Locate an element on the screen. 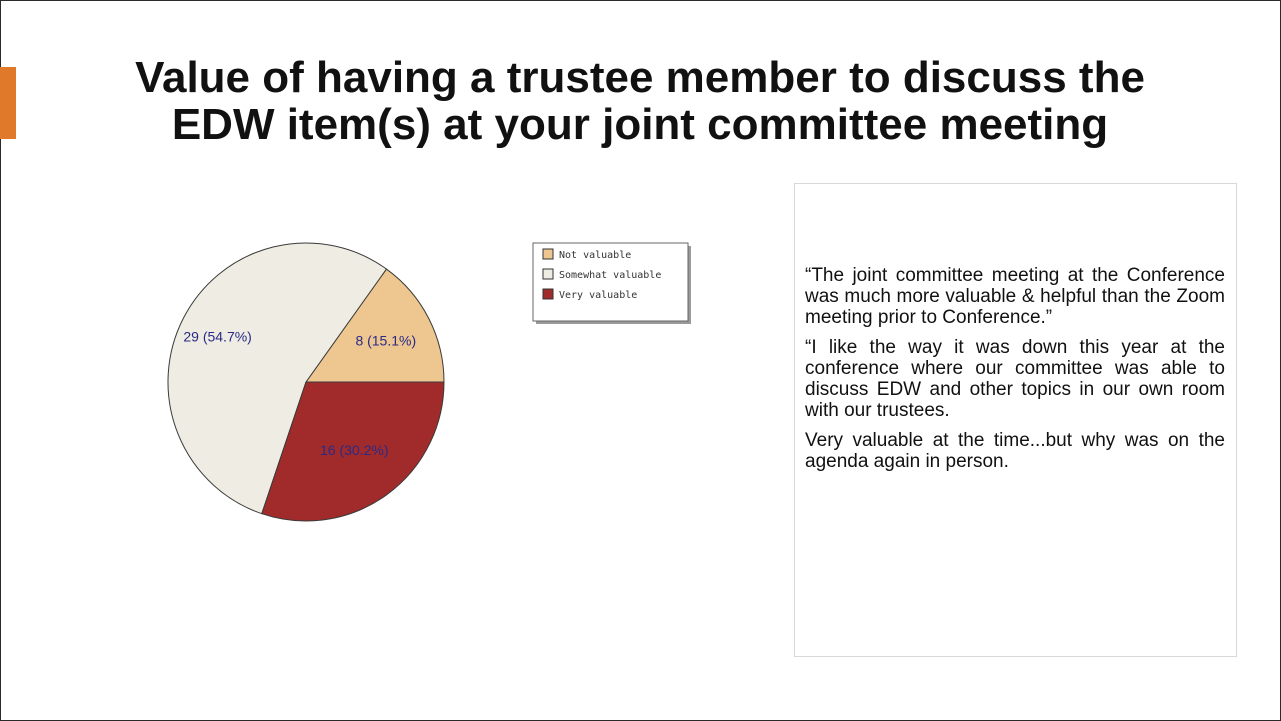 Image resolution: width=1281 pixels, height=721 pixels. pie-label-not-valuable: 8 (15.1%) is located at coordinates (385, 341).